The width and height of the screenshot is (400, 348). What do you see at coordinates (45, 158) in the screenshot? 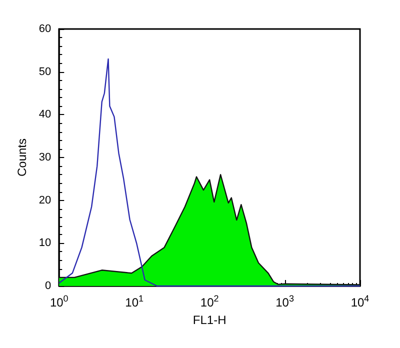
I see `y-tick-label: 30` at bounding box center [45, 158].